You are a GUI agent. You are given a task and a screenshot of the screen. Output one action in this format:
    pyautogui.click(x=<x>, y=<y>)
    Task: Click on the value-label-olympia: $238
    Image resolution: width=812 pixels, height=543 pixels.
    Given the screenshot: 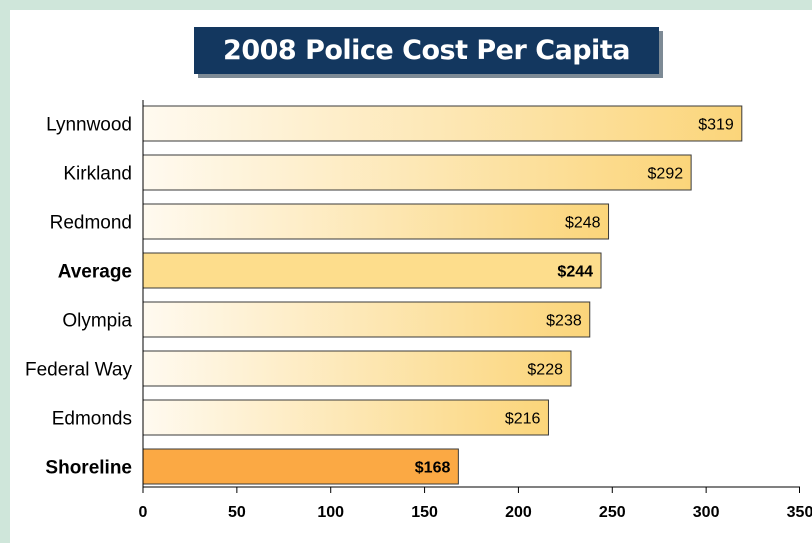 What is the action you would take?
    pyautogui.click(x=564, y=321)
    